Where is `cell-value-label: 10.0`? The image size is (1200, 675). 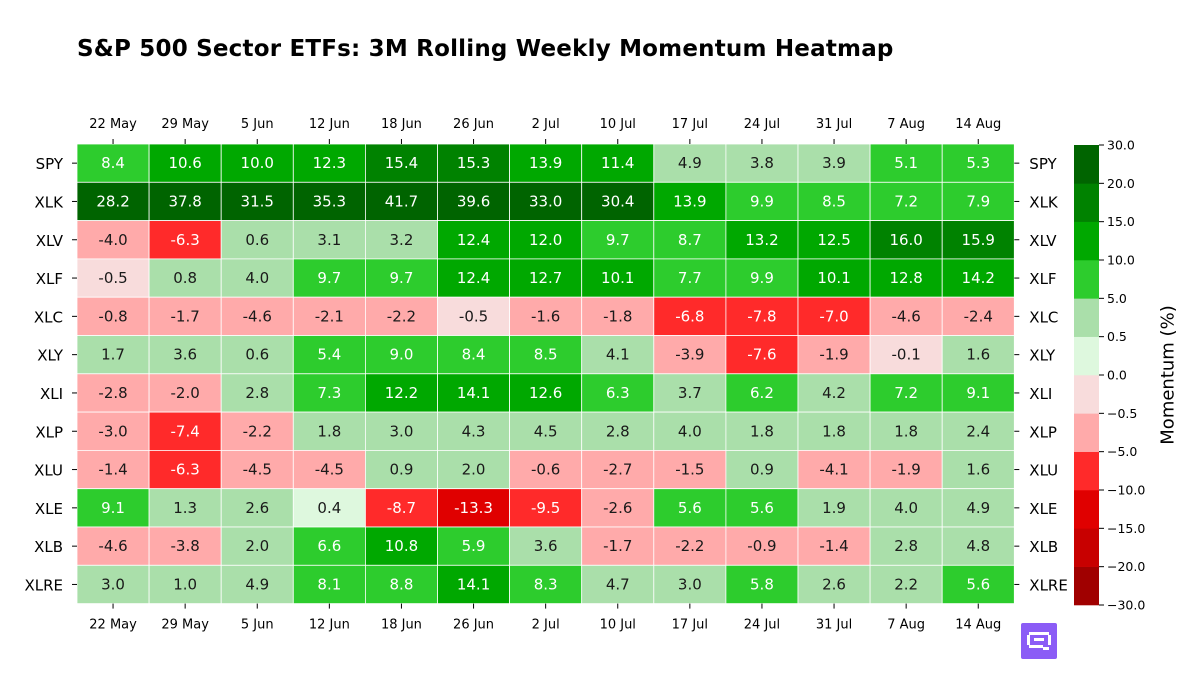
cell-value-label: 10.0 is located at coordinates (257, 163).